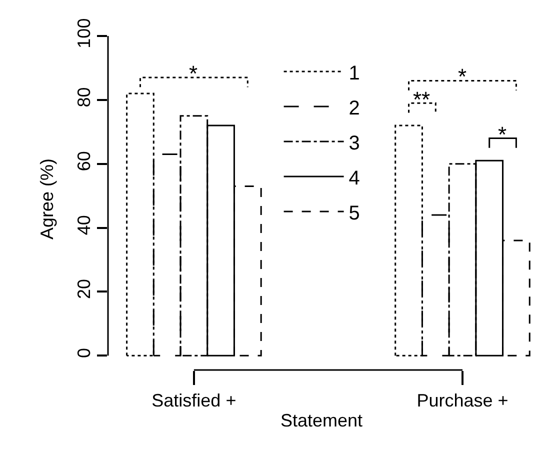  What do you see at coordinates (84, 225) in the screenshot?
I see `y-tick-label: 40` at bounding box center [84, 225].